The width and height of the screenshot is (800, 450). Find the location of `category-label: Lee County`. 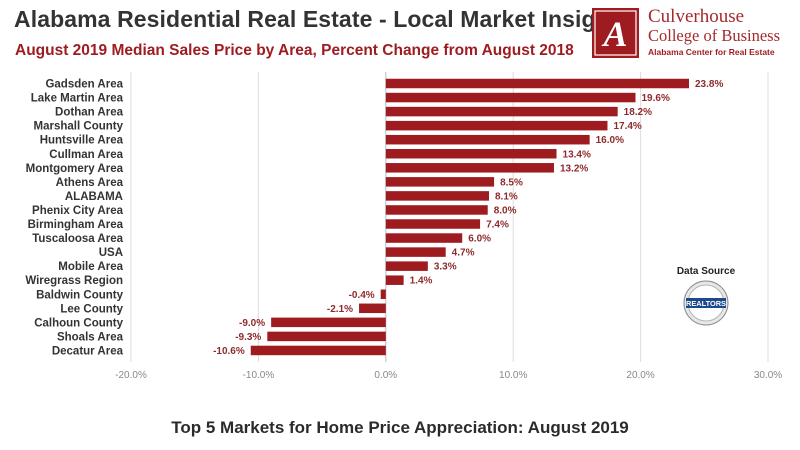

category-label: Lee County is located at coordinates (91, 309).